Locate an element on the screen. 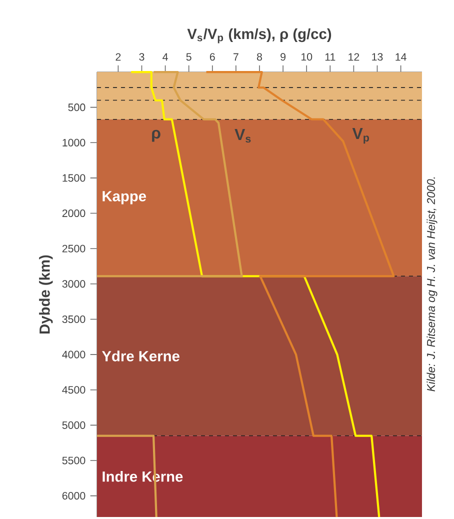  x-tick-label: 4 is located at coordinates (165, 57).